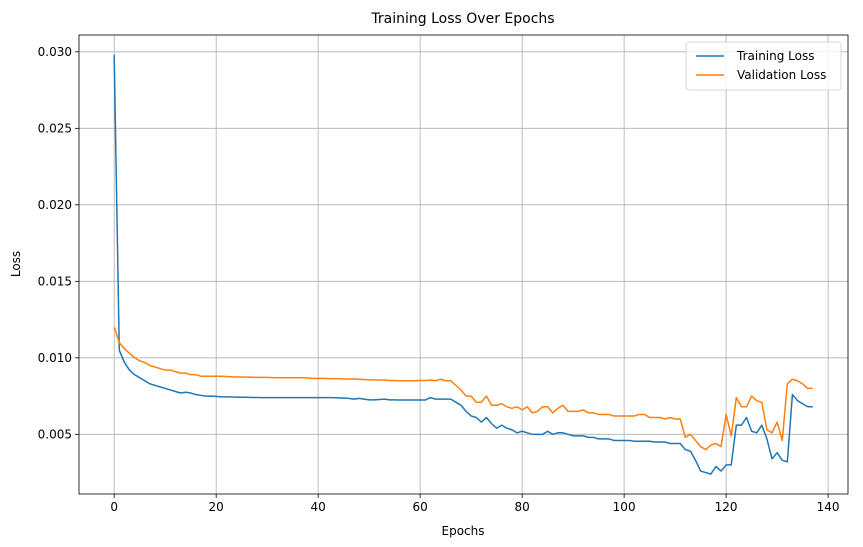 The image size is (863, 547). Describe the element at coordinates (55, 205) in the screenshot. I see `y-tick-label: 0.020` at that location.